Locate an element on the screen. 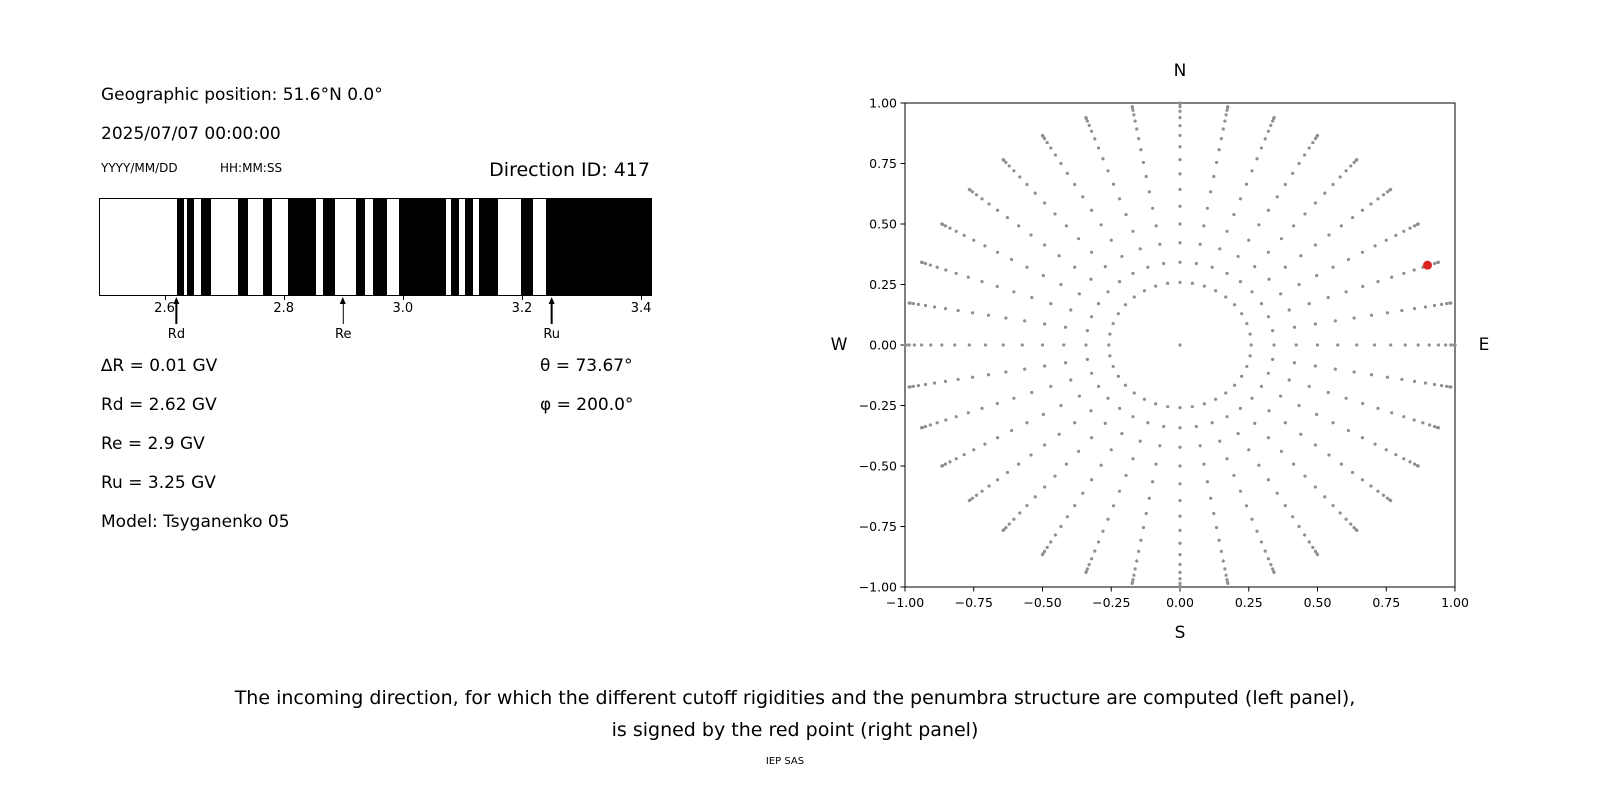  cutoff-marker-label: Re is located at coordinates (343, 334).